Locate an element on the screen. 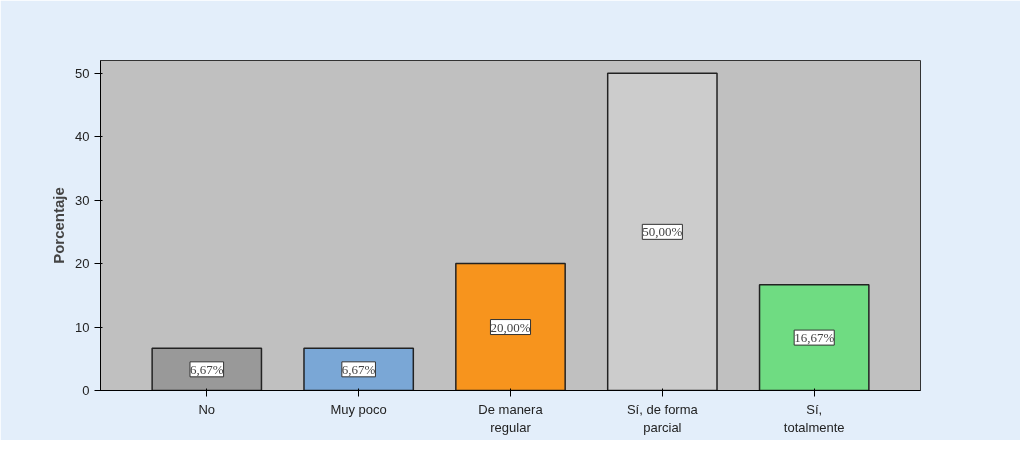 The width and height of the screenshot is (1034, 452). y-axis-title: Porcentaje is located at coordinates (59, 225).